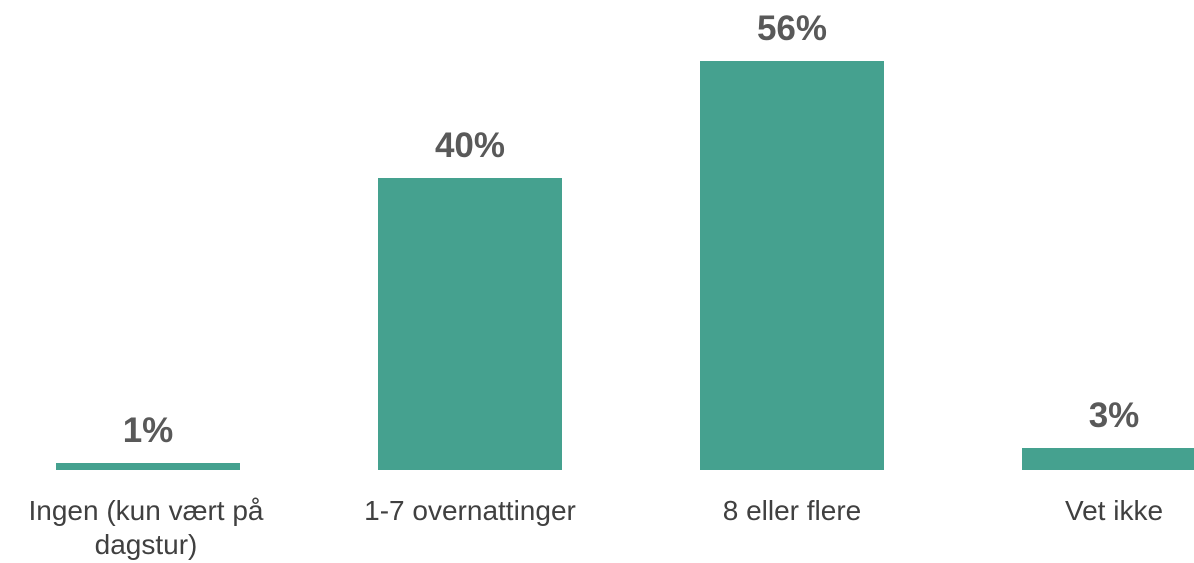 Image resolution: width=1194 pixels, height=563 pixels. I want to click on data-label-2: 40%, so click(470, 145).